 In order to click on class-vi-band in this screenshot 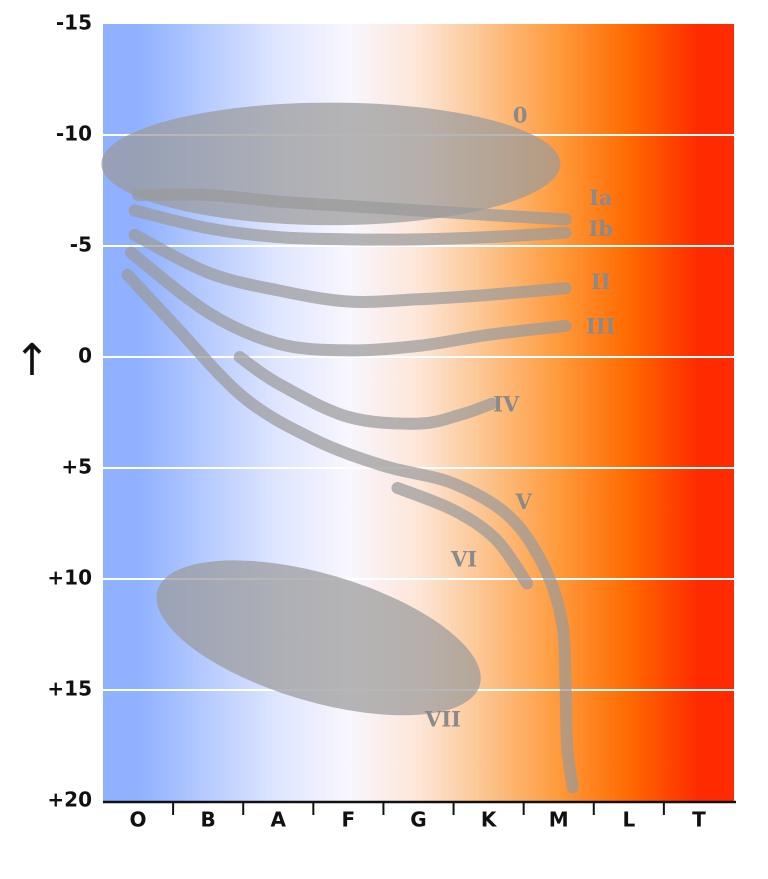, I will do `click(462, 535)`.